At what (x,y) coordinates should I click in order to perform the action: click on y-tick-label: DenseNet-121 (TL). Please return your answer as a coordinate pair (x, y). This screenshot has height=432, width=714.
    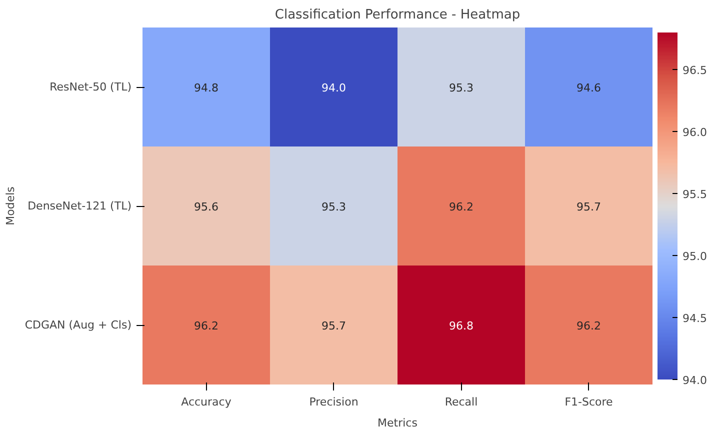
    Looking at the image, I should click on (80, 206).